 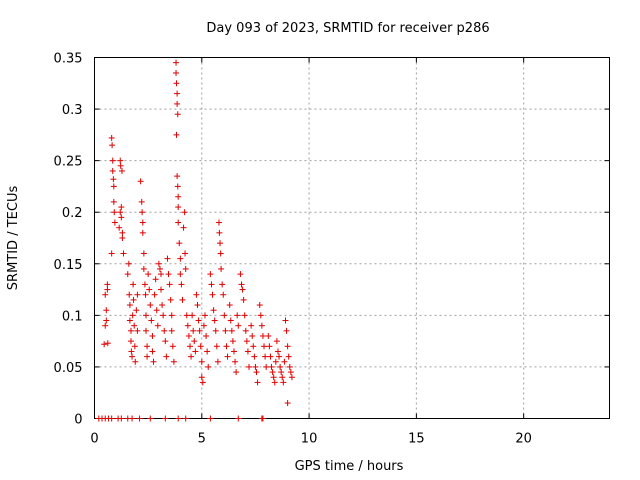 I want to click on x-tick-label: 0, so click(x=94, y=439).